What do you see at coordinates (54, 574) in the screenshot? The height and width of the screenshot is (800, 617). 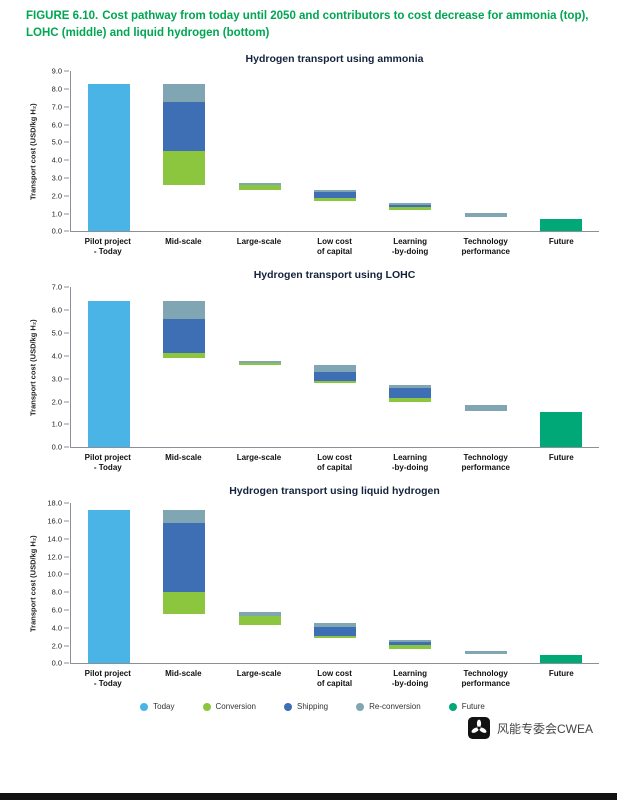 I see `y-tick-label: 10.0` at bounding box center [54, 574].